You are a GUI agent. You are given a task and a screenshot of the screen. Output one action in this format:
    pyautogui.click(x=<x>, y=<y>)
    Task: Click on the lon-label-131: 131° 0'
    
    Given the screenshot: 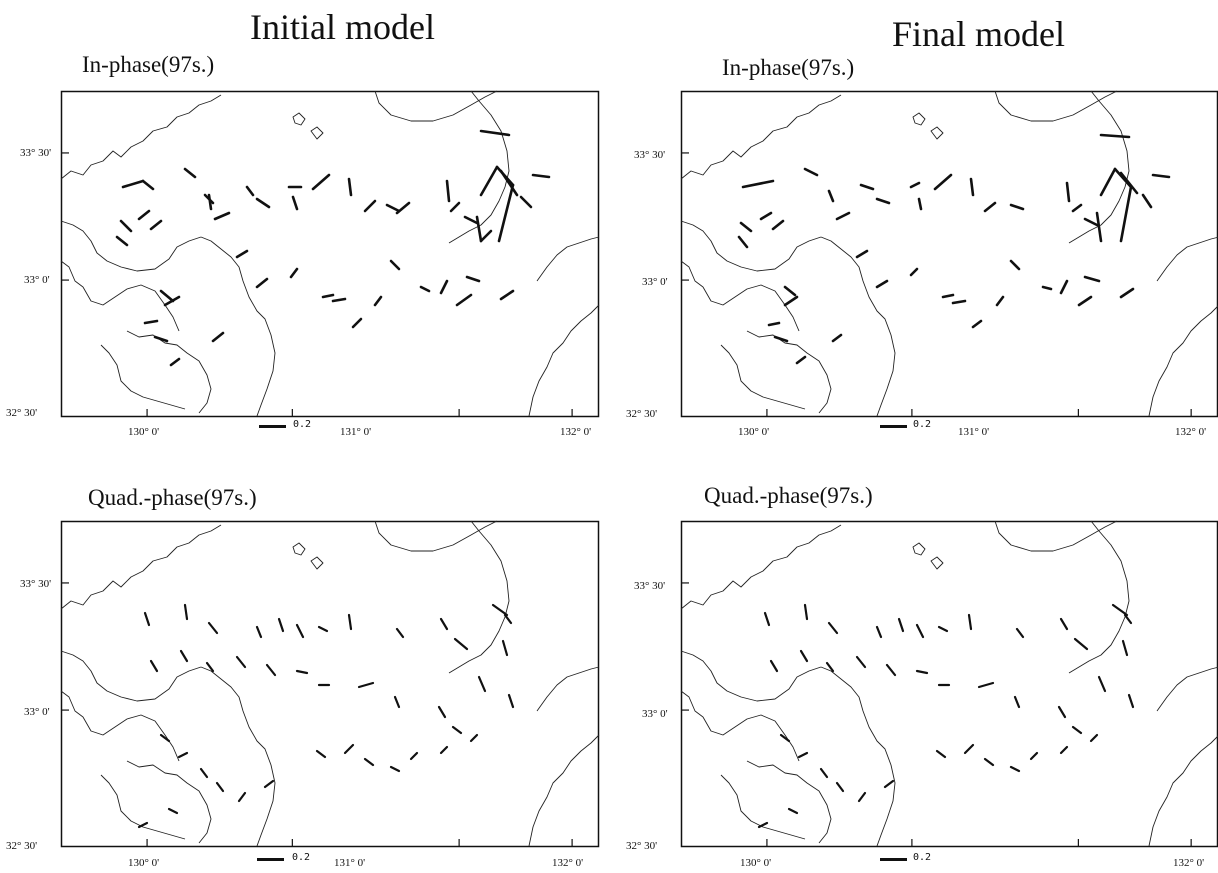 What is the action you would take?
    pyautogui.click(x=350, y=863)
    